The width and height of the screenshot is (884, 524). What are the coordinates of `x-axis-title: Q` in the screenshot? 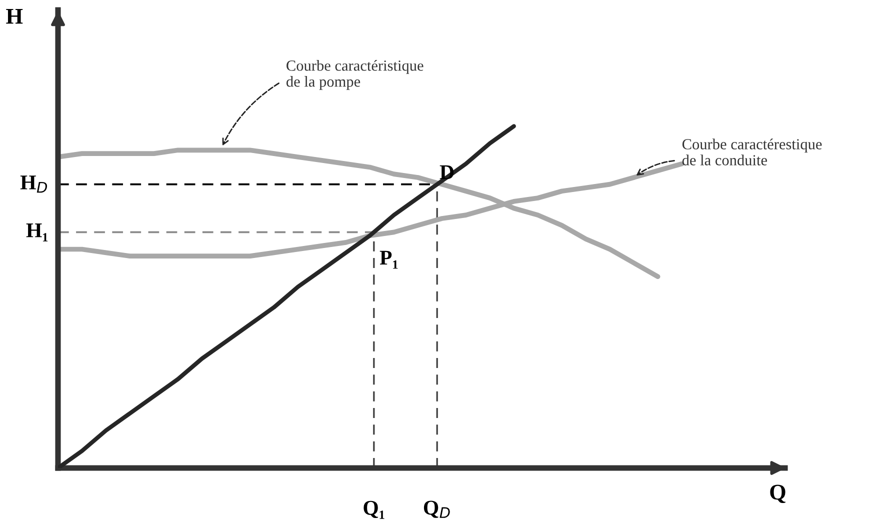 It's located at (778, 494).